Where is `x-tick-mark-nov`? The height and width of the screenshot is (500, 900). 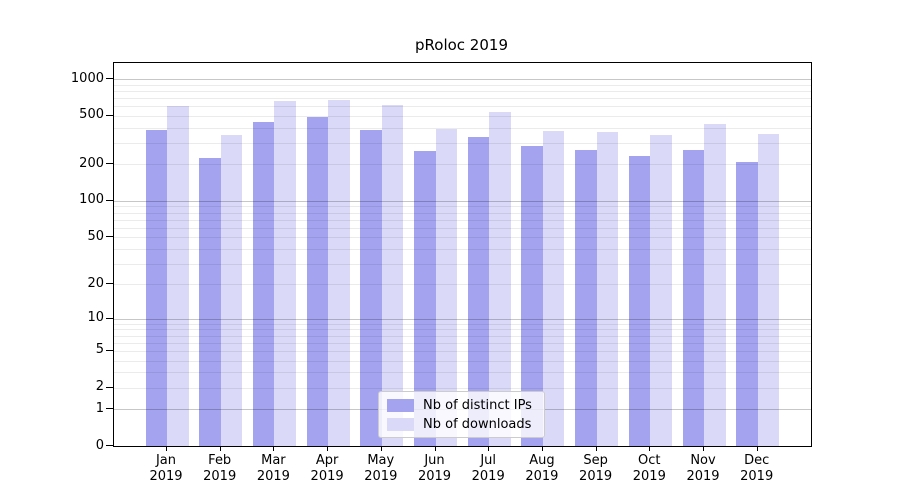 x-tick-mark-nov is located at coordinates (703, 448).